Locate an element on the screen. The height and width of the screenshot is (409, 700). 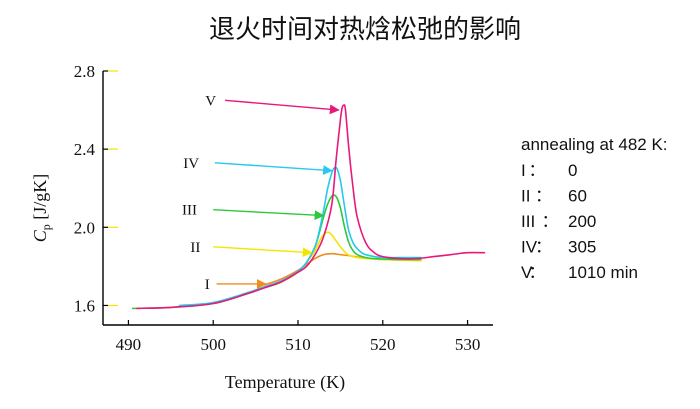
legend-entry-value: 0 is located at coordinates (572, 170).